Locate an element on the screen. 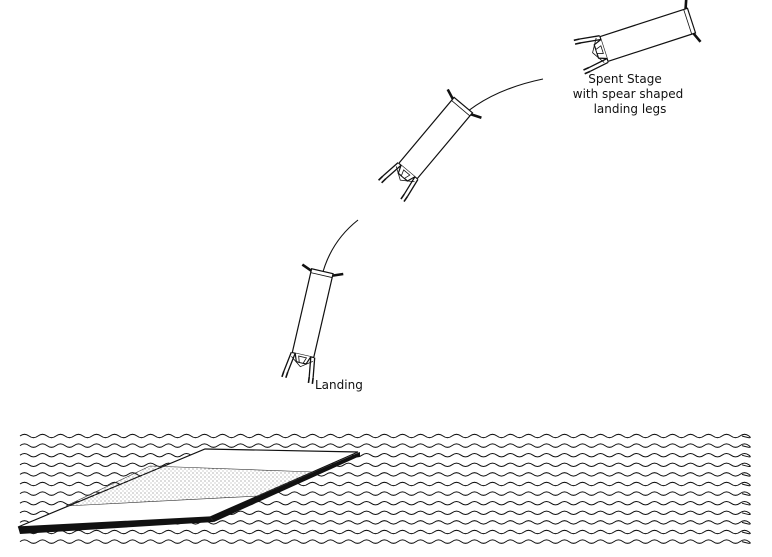 The height and width of the screenshot is (557, 772). platform-stippled-zone is located at coordinates (190, 486).